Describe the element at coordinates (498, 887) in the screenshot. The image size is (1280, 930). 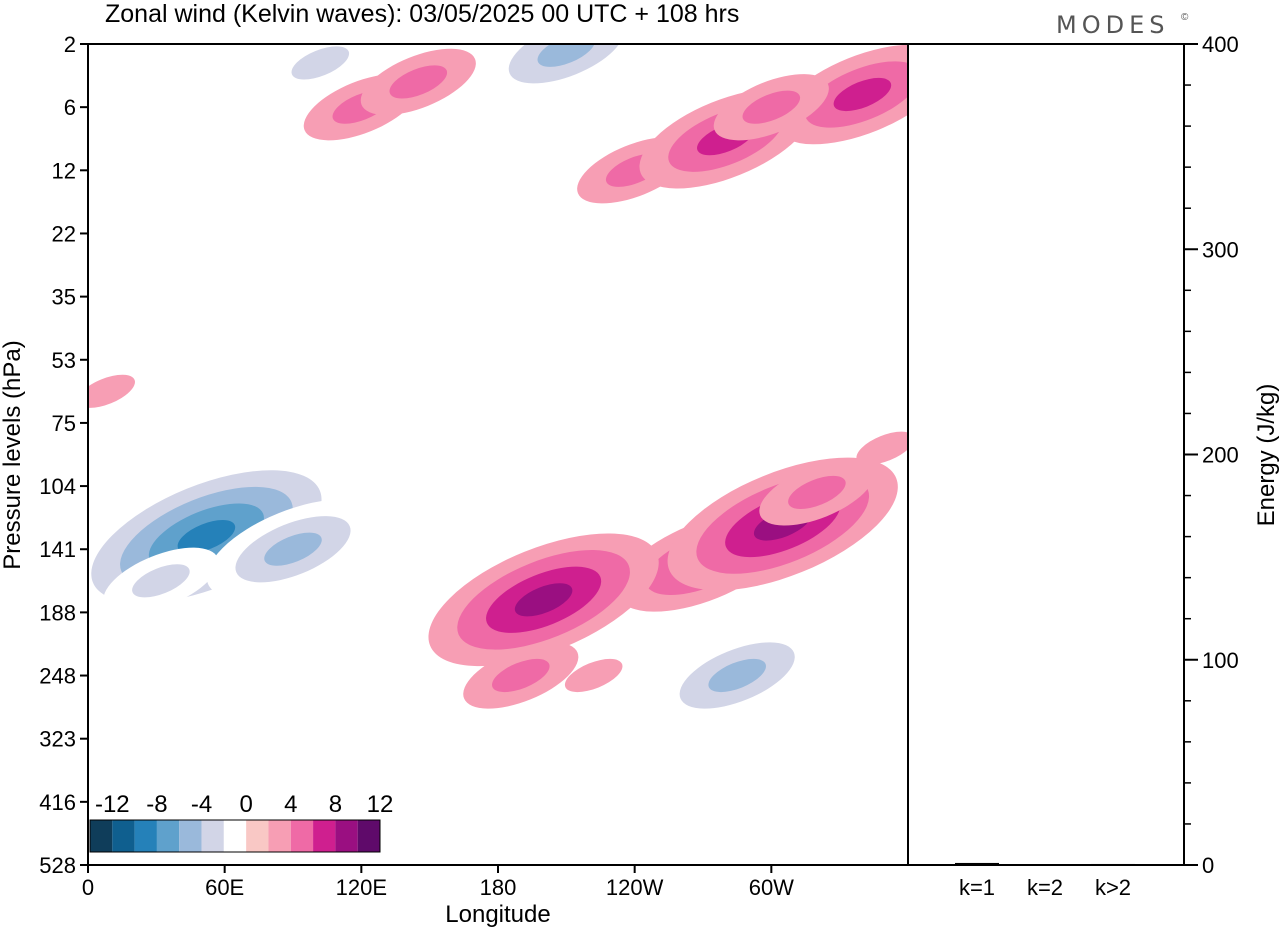
I see `x-tick-label: 180` at that location.